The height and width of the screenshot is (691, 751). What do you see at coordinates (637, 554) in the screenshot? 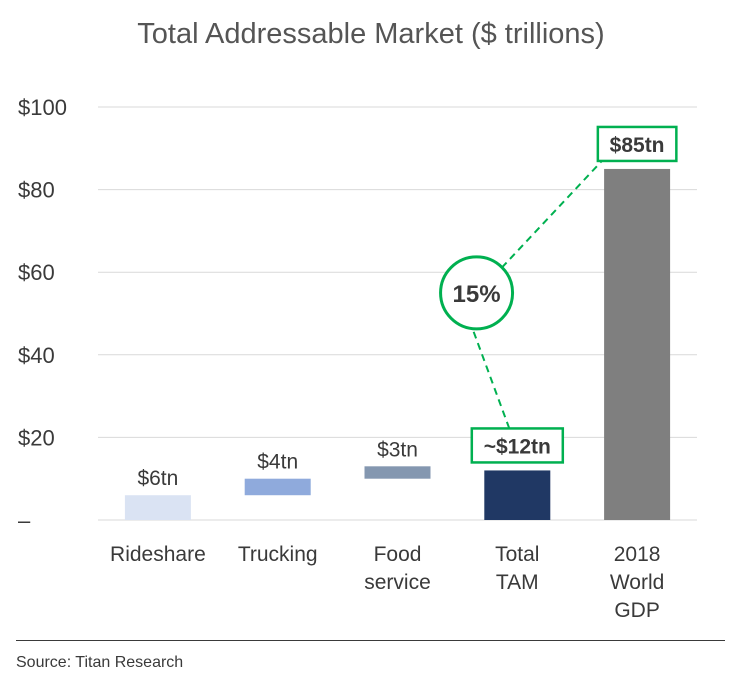
I see `category-label: 2018` at bounding box center [637, 554].